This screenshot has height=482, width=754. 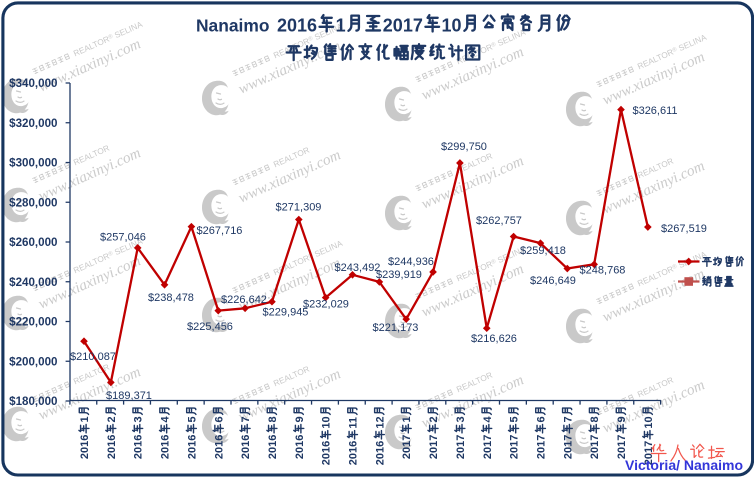 What do you see at coordinates (684, 229) in the screenshot?
I see `svg-text: $267,519` at bounding box center [684, 229].